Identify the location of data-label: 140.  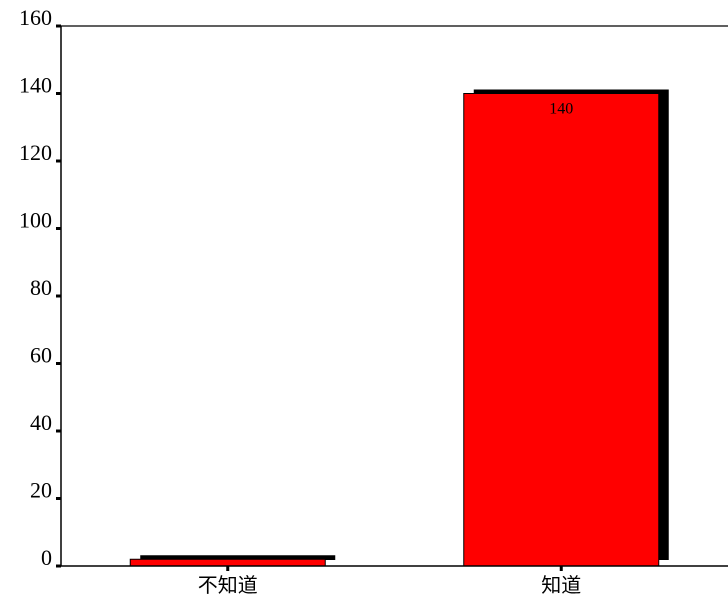
(561, 109).